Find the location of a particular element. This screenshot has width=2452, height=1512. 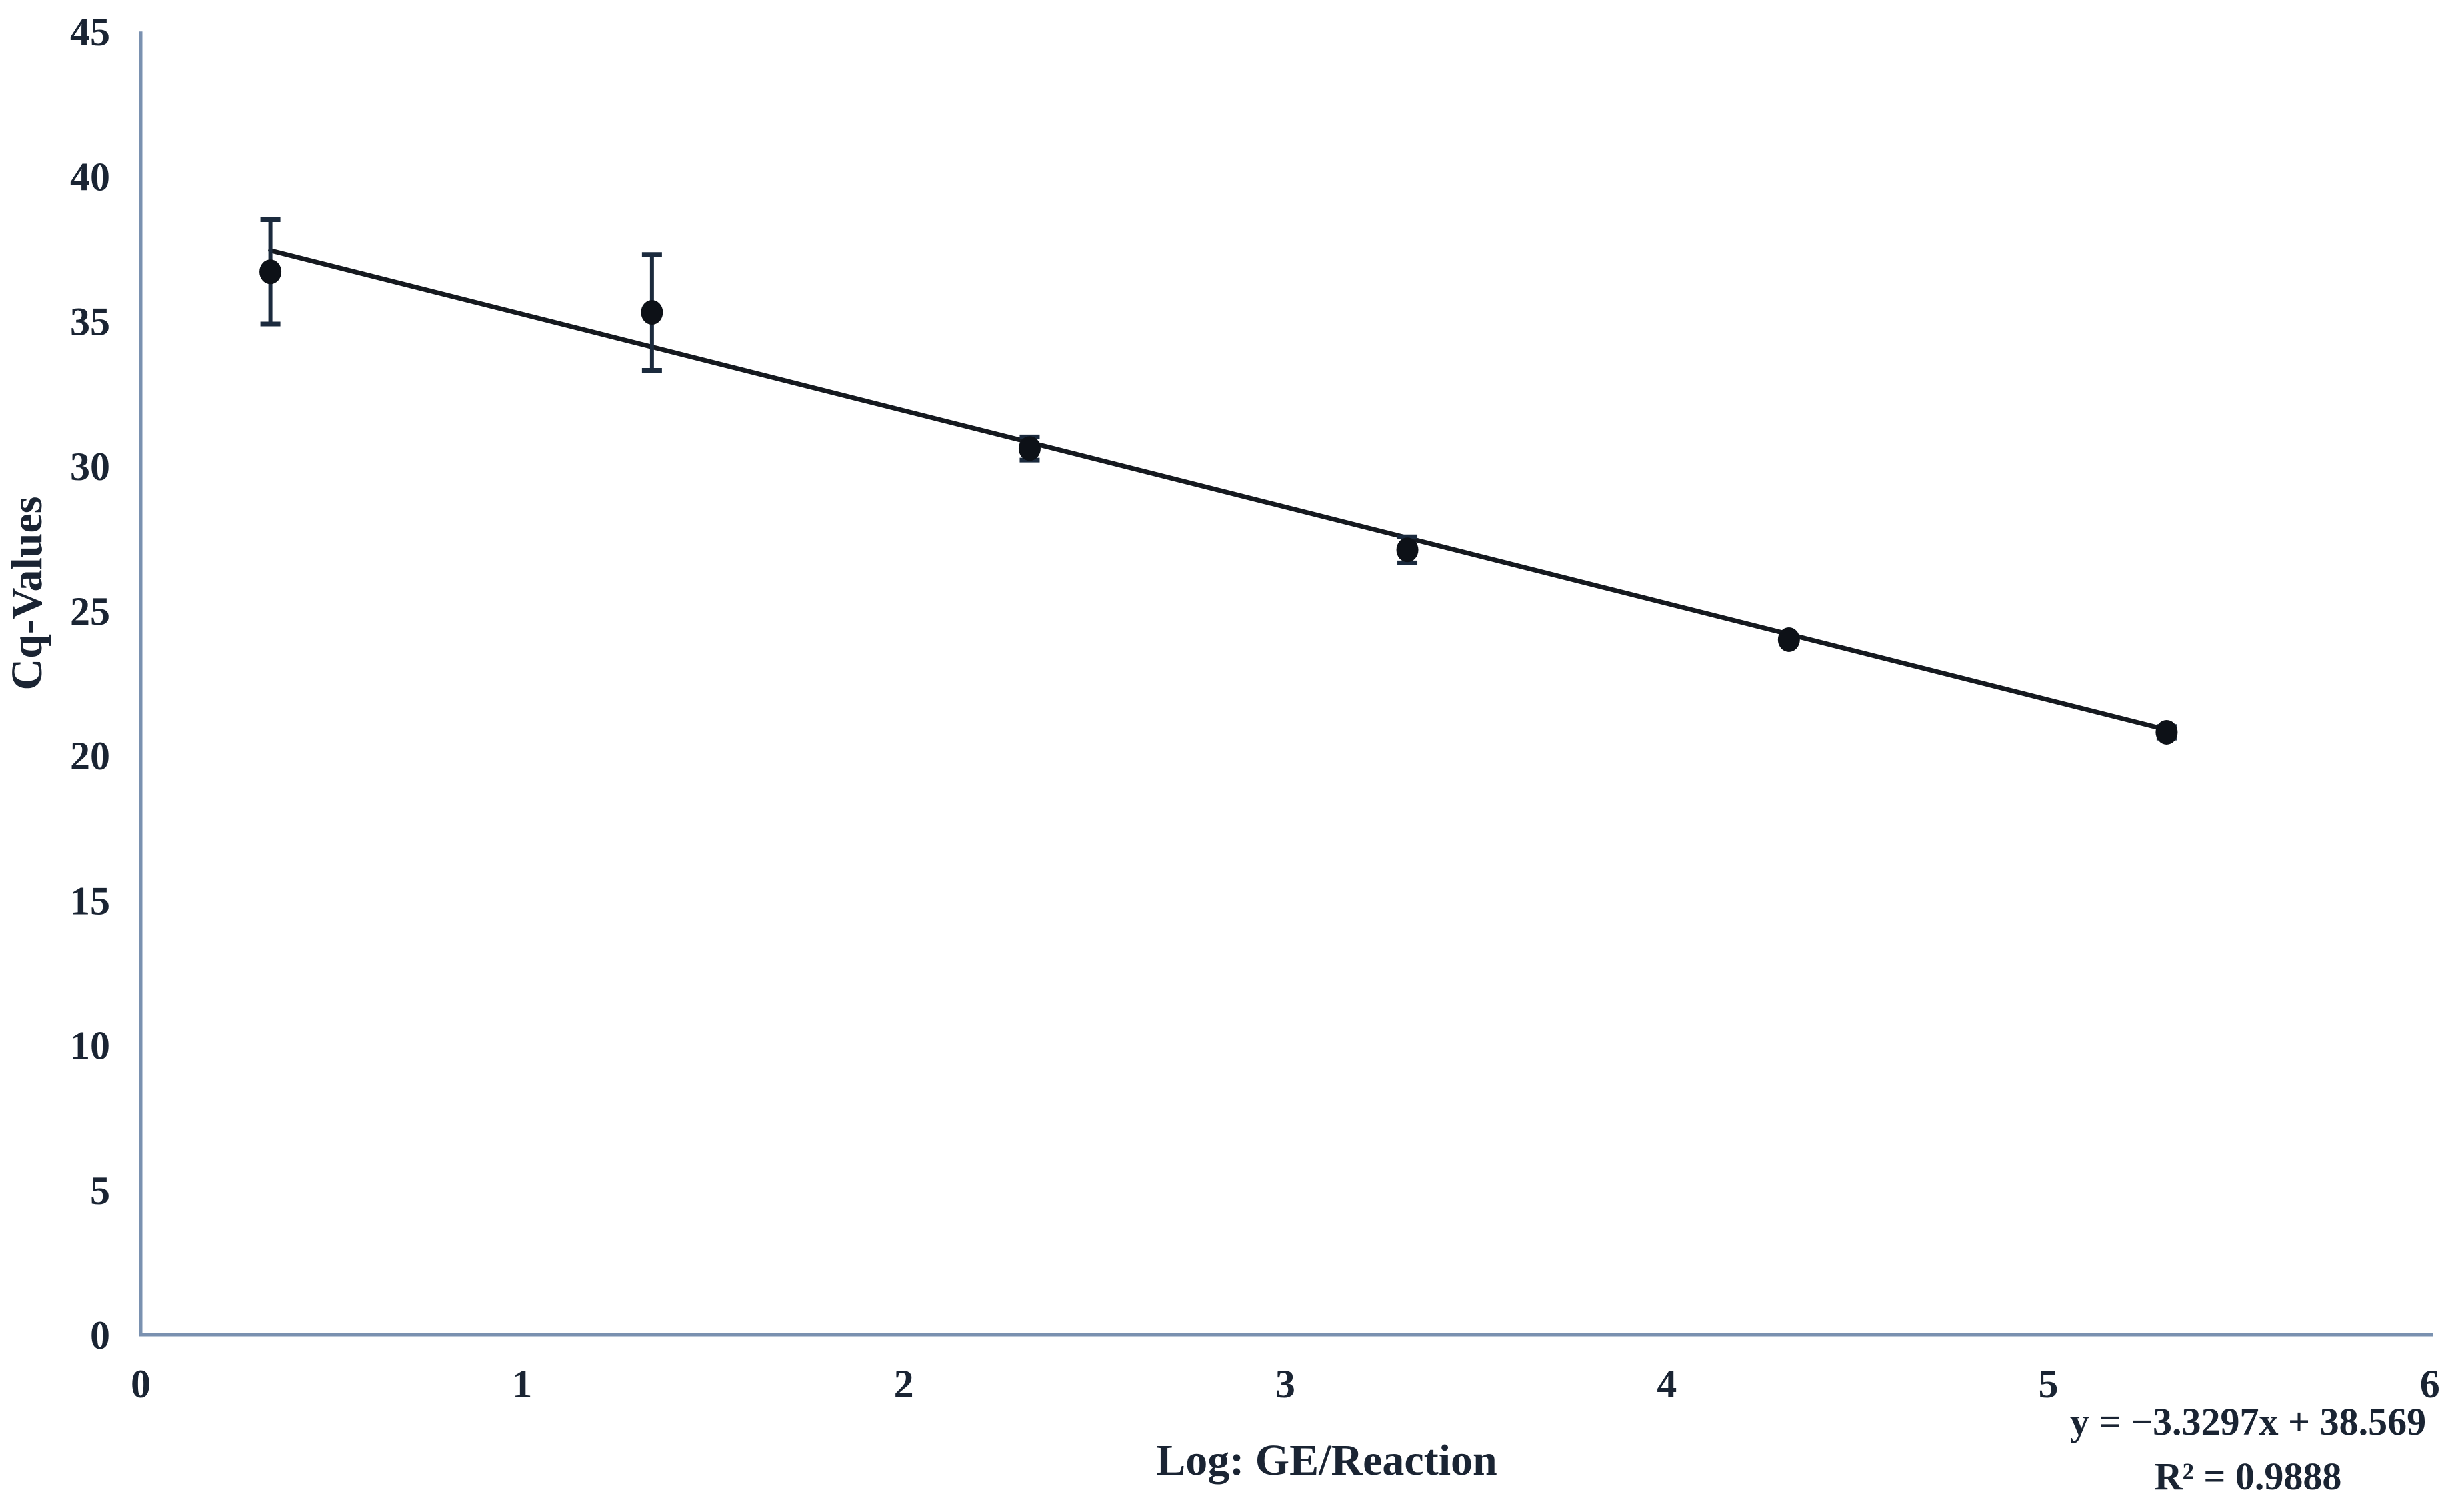

y-tick-label: 15 is located at coordinates (90, 901).